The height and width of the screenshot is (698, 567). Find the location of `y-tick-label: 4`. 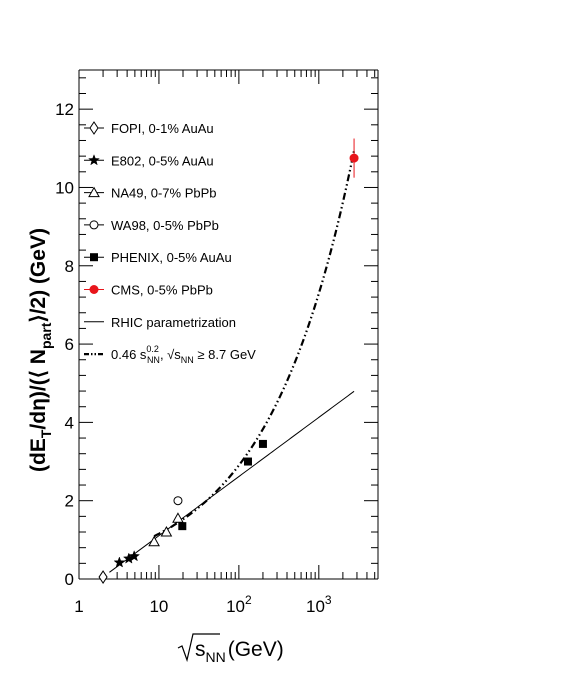

y-tick-label: 4 is located at coordinates (69, 422).